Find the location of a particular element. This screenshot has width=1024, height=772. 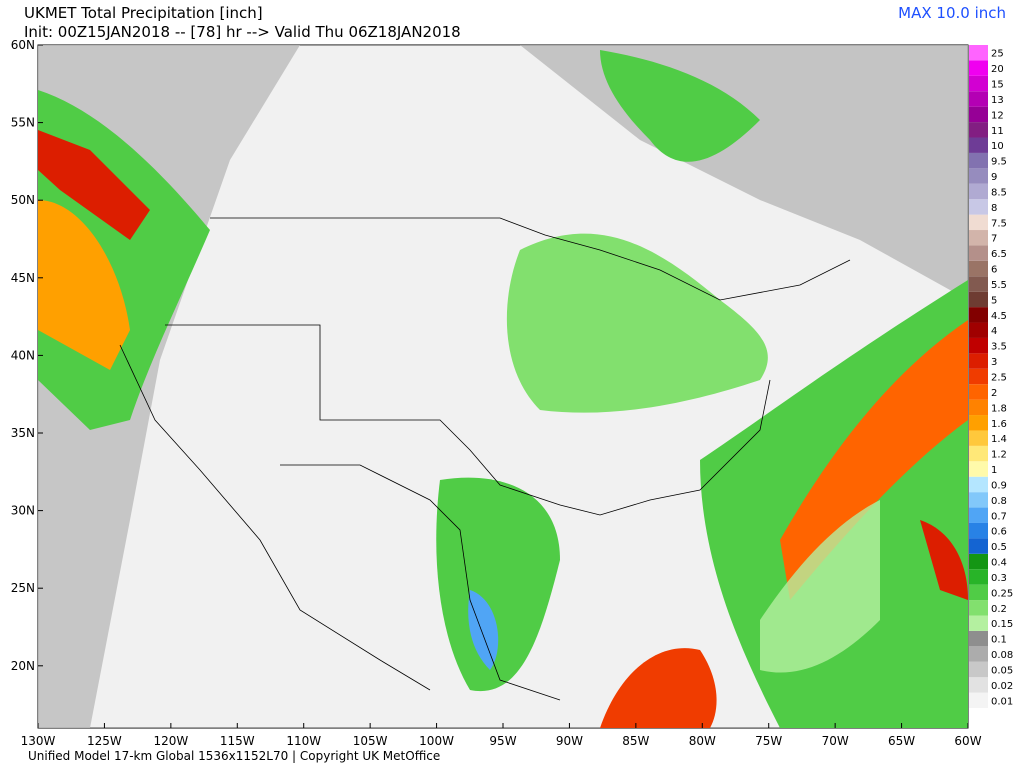

legend-label: 0.7 is located at coordinates (999, 516).